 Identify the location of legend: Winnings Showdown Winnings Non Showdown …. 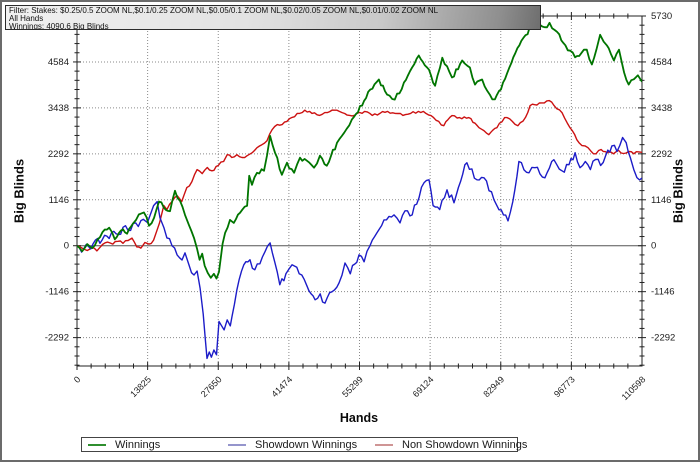
(304, 444).